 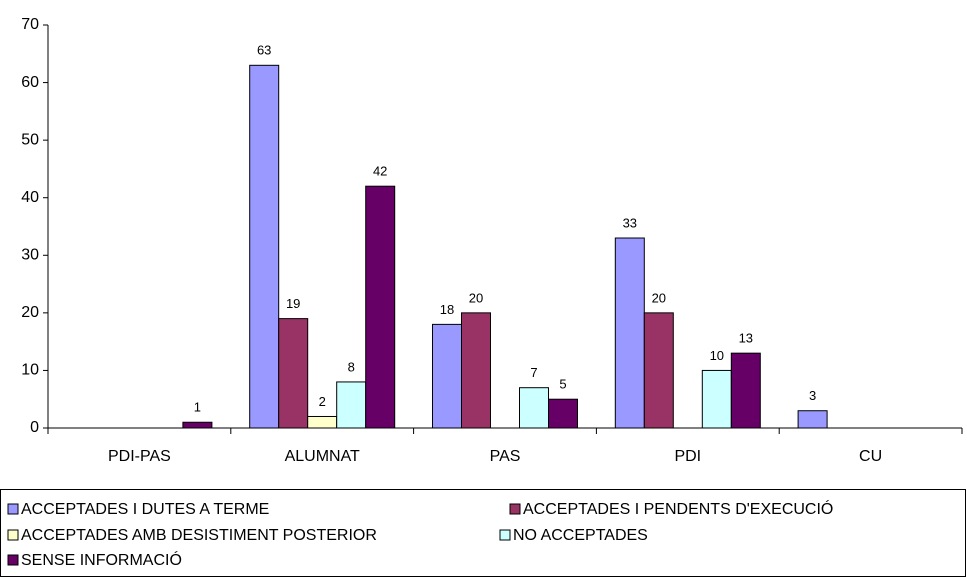 I want to click on data-label: 3, so click(x=812, y=395).